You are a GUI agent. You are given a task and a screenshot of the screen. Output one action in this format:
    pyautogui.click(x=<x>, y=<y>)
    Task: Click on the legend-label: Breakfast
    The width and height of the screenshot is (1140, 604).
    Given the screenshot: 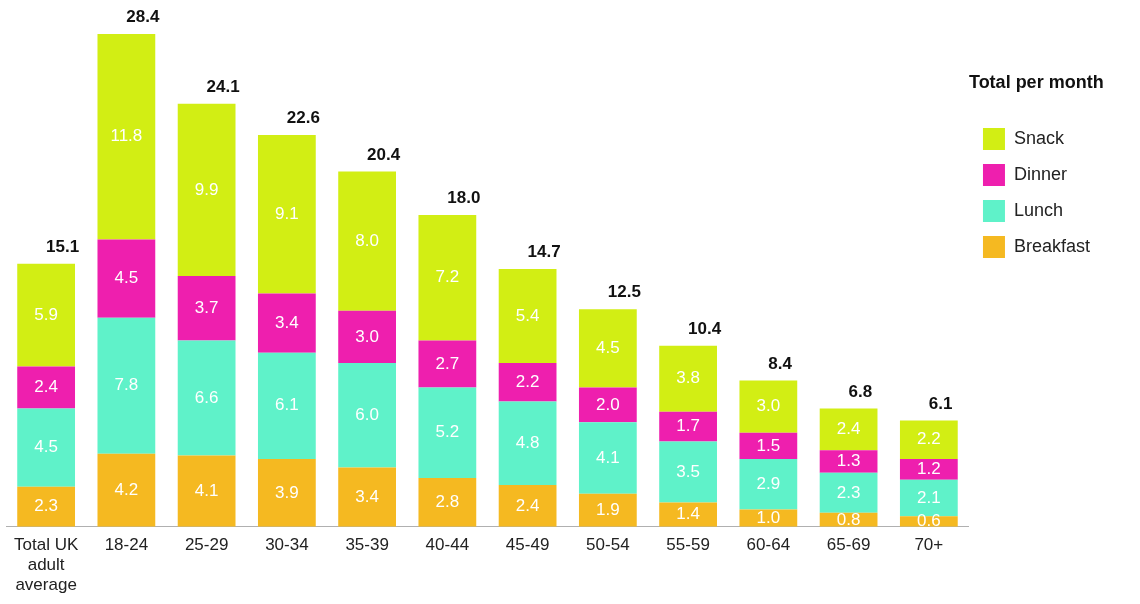 What is the action you would take?
    pyautogui.click(x=1052, y=245)
    